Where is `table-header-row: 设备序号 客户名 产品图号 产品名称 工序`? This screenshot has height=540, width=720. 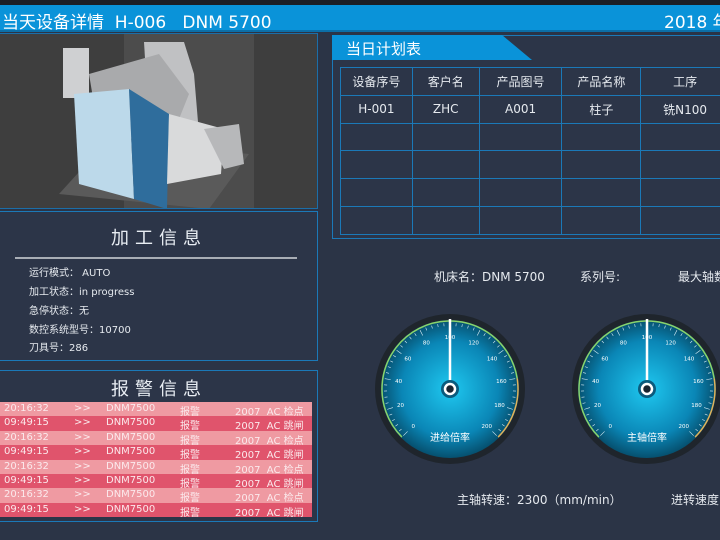 table-header-row: 设备序号 客户名 产品图号 产品名称 工序 is located at coordinates (530, 81).